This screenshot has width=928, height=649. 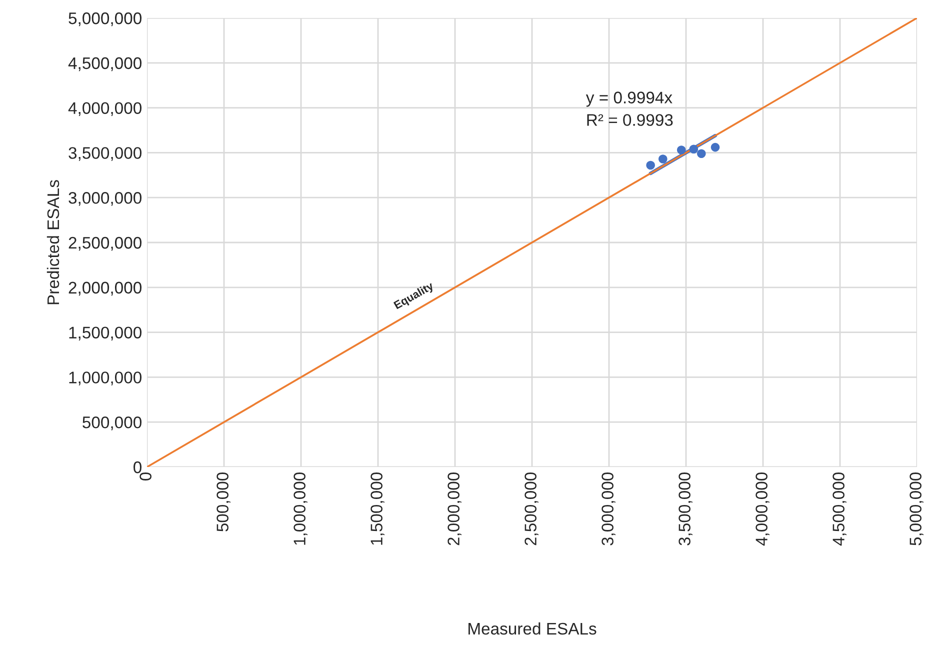 What do you see at coordinates (763, 509) in the screenshot?
I see `x-tick-label: 4,000,000` at bounding box center [763, 509].